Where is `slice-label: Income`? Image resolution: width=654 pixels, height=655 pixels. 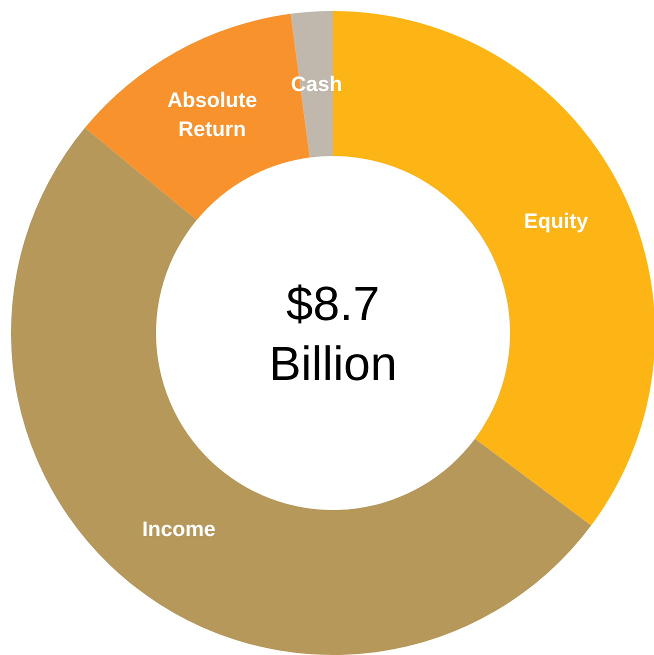
slice-label: Income is located at coordinates (179, 530).